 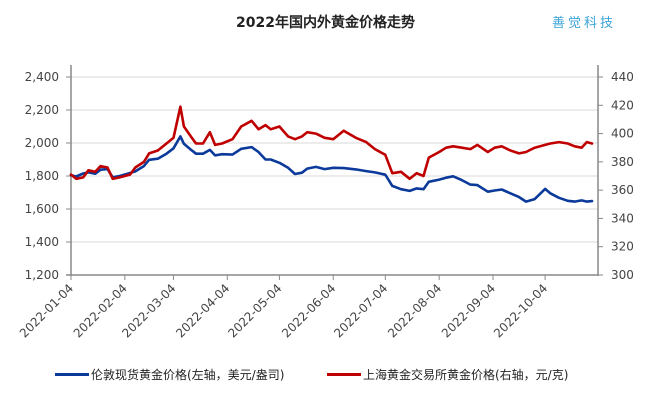 I want to click on legend-item-shanghai: 上海黄金交易所黄金价格(右轴，元/克), so click(x=447, y=374).